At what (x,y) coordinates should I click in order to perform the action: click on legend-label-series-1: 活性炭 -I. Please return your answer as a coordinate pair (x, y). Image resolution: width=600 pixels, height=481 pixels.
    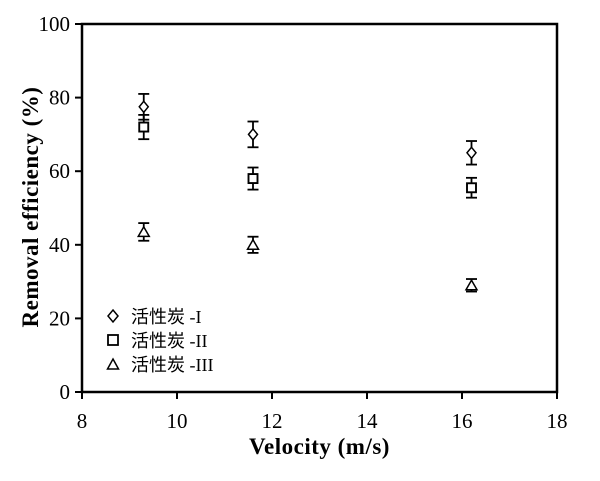
    Looking at the image, I should click on (166, 317).